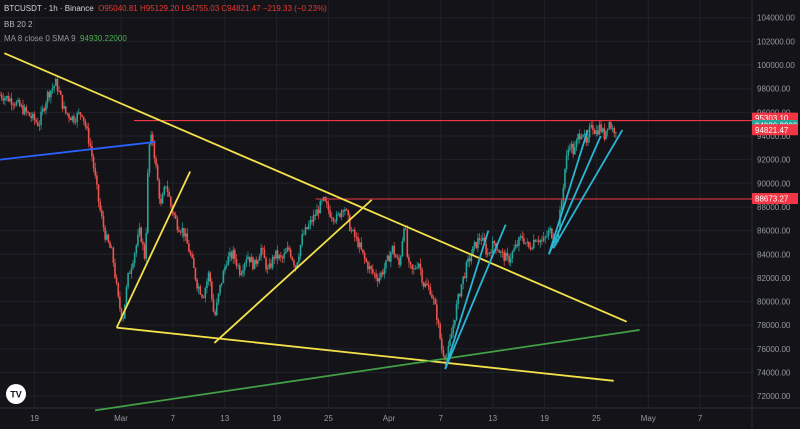 The width and height of the screenshot is (800, 429). Describe the element at coordinates (49, 8) in the screenshot. I see `symbol-label: BTCUSDT · 1h · Binance` at that location.